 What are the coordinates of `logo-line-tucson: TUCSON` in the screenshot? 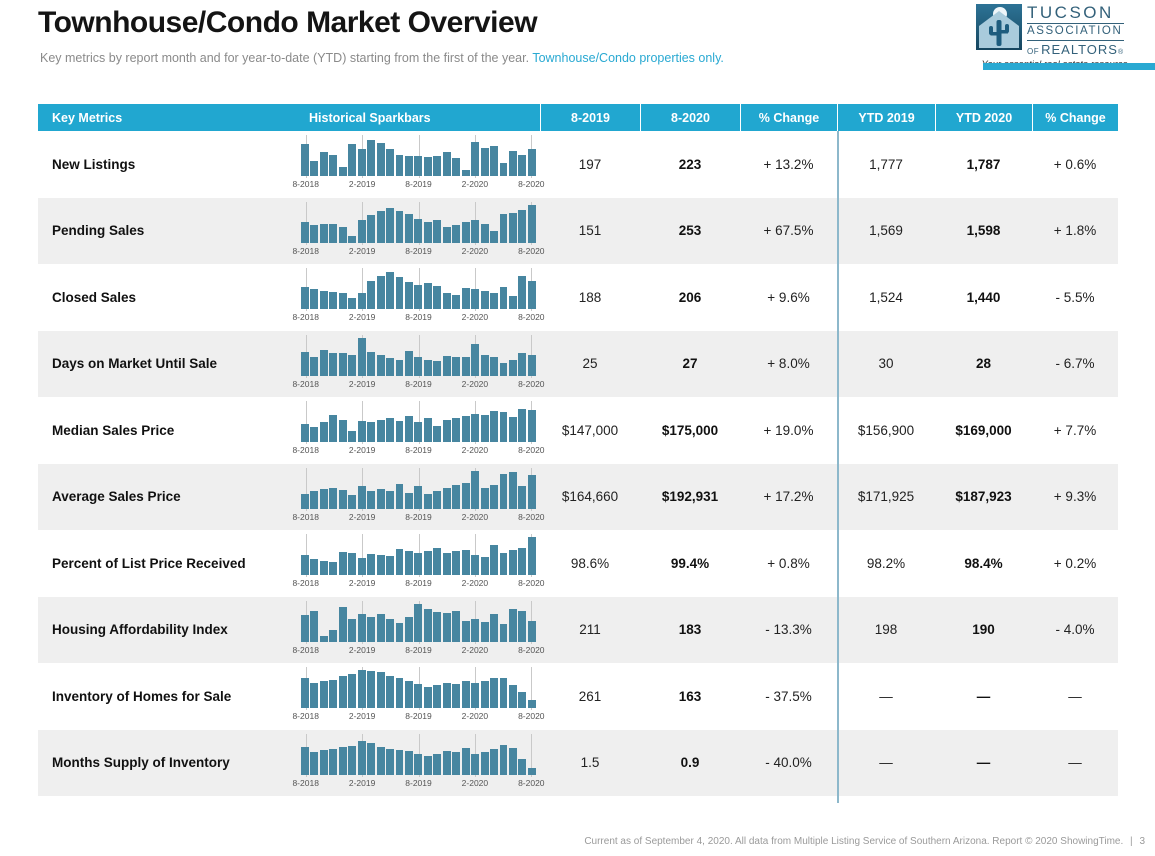 It's located at (1070, 12).